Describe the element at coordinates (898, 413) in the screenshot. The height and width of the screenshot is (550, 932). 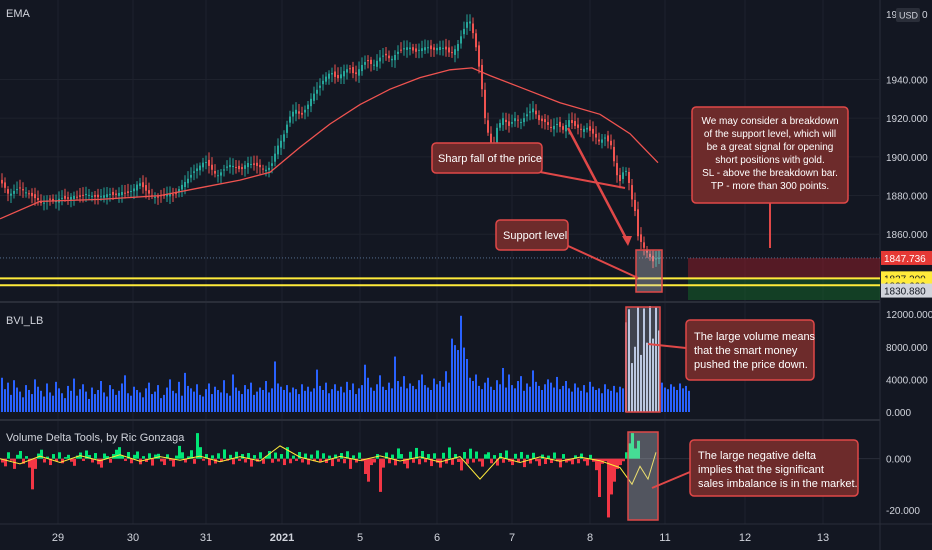
I see `volume-tick-label: 0.000` at that location.